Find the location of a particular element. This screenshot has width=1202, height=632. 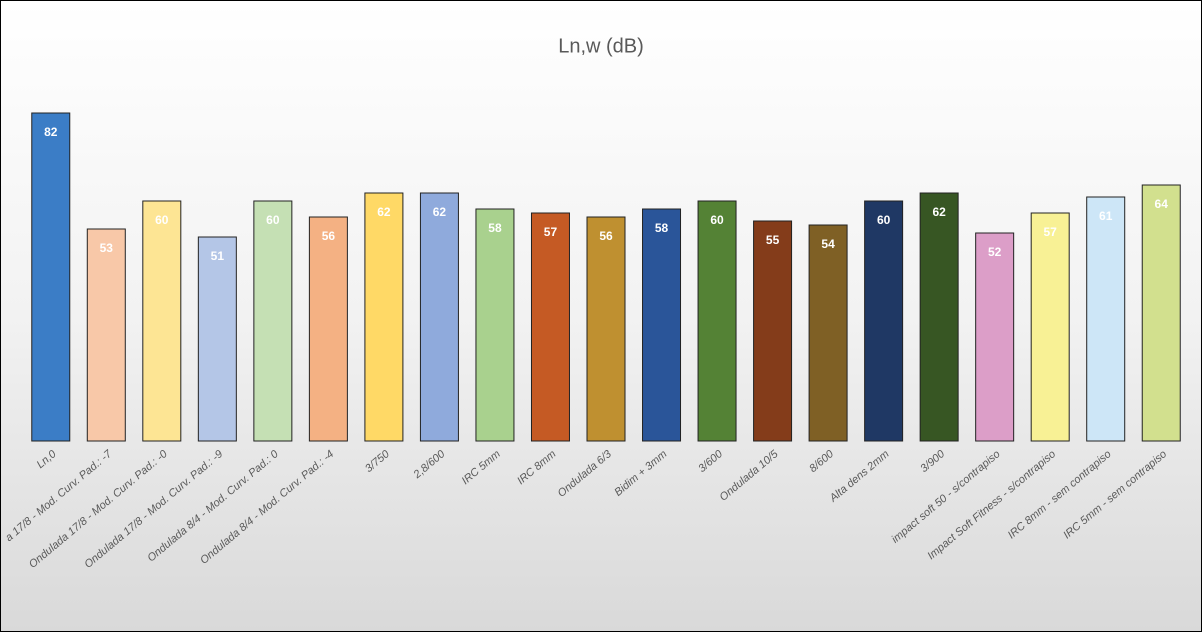

data-label: 82 is located at coordinates (51, 132).